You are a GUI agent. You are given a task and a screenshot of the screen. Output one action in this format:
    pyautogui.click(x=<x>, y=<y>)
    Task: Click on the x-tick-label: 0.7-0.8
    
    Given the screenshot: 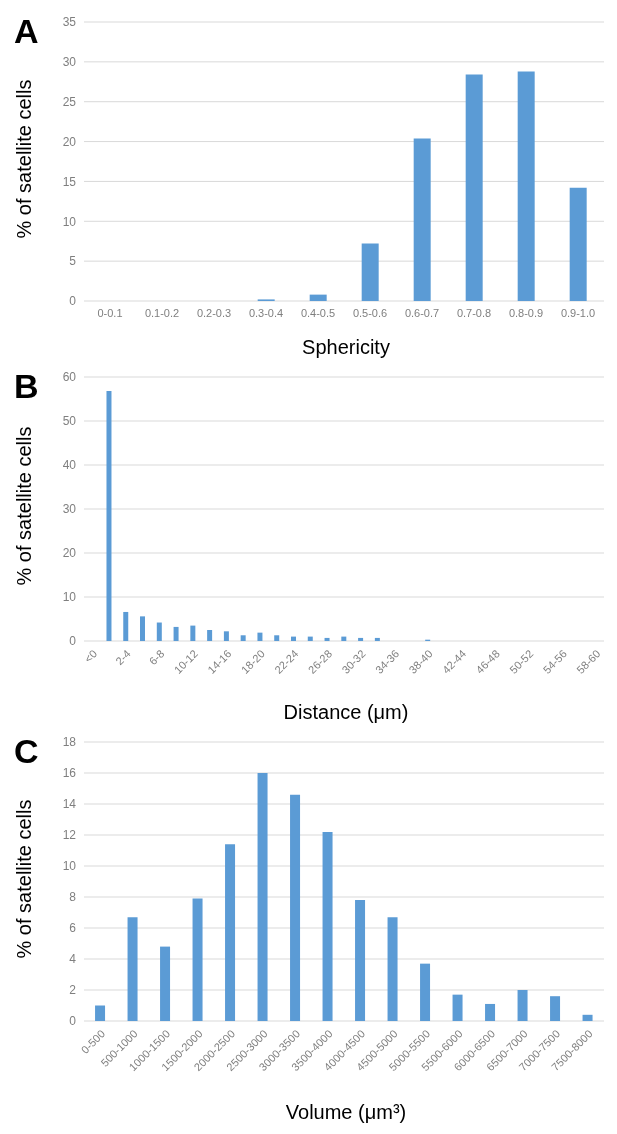 What is the action you would take?
    pyautogui.click(x=474, y=312)
    